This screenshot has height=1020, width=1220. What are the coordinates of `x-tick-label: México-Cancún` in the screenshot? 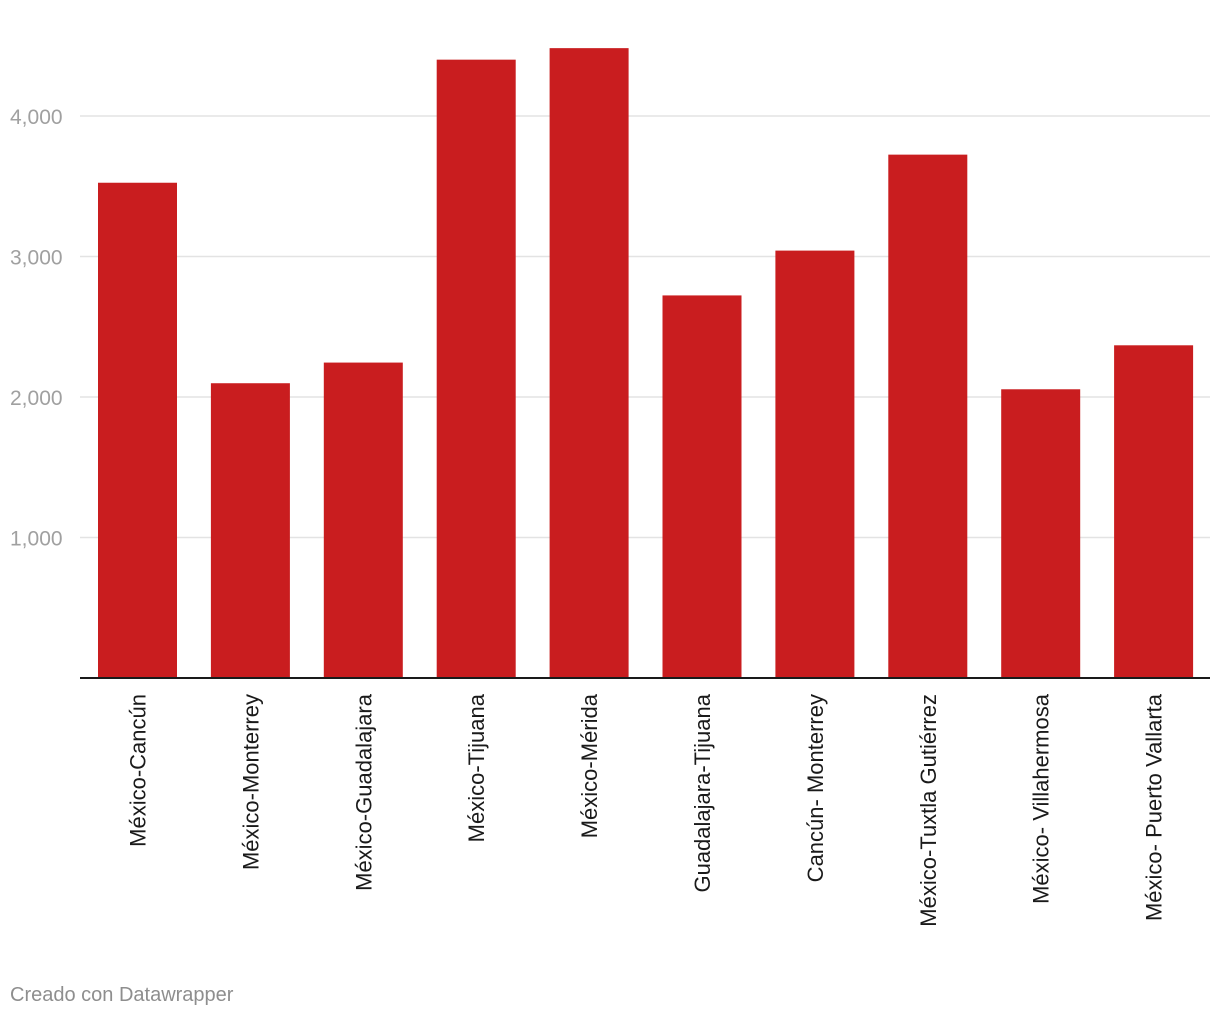 It's located at (138, 770).